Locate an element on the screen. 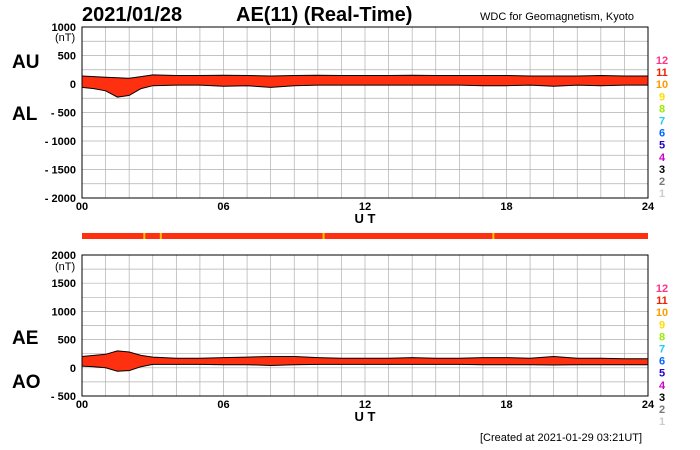 Image resolution: width=700 pixels, height=450 pixels. y-tick-label: - 2000 is located at coordinates (60, 199).